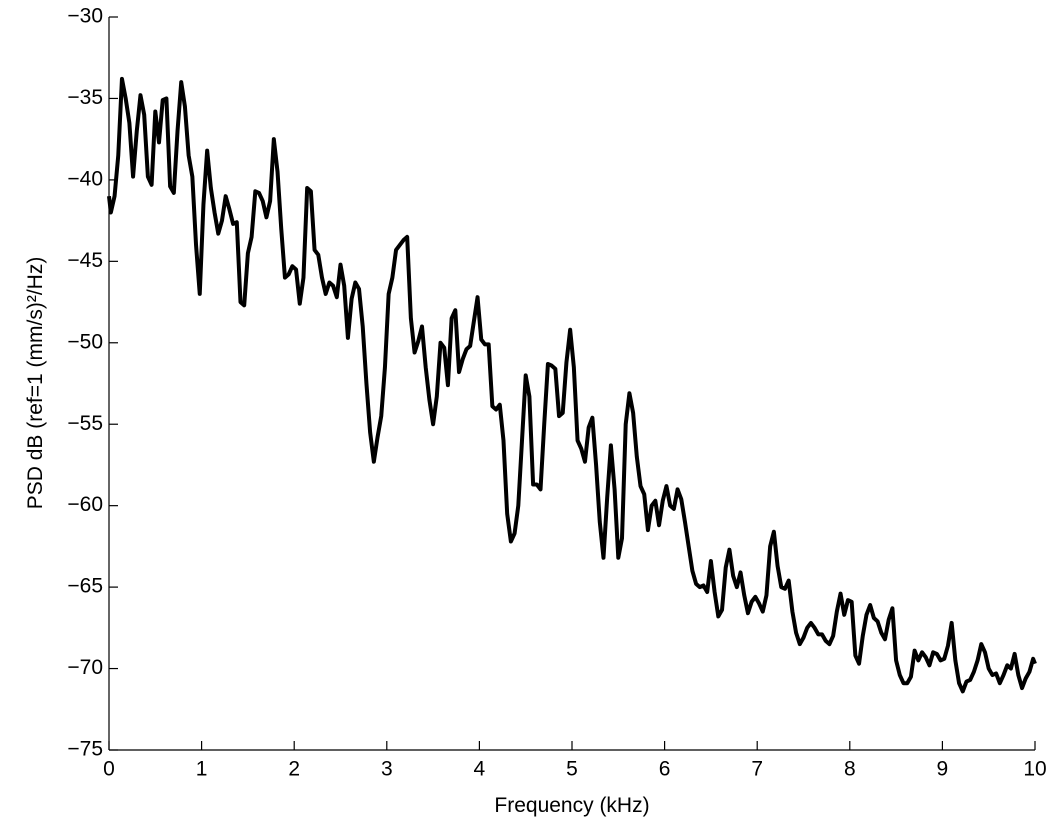 Image resolution: width=1055 pixels, height=825 pixels. I want to click on y-tick-label: −50, so click(85, 341).